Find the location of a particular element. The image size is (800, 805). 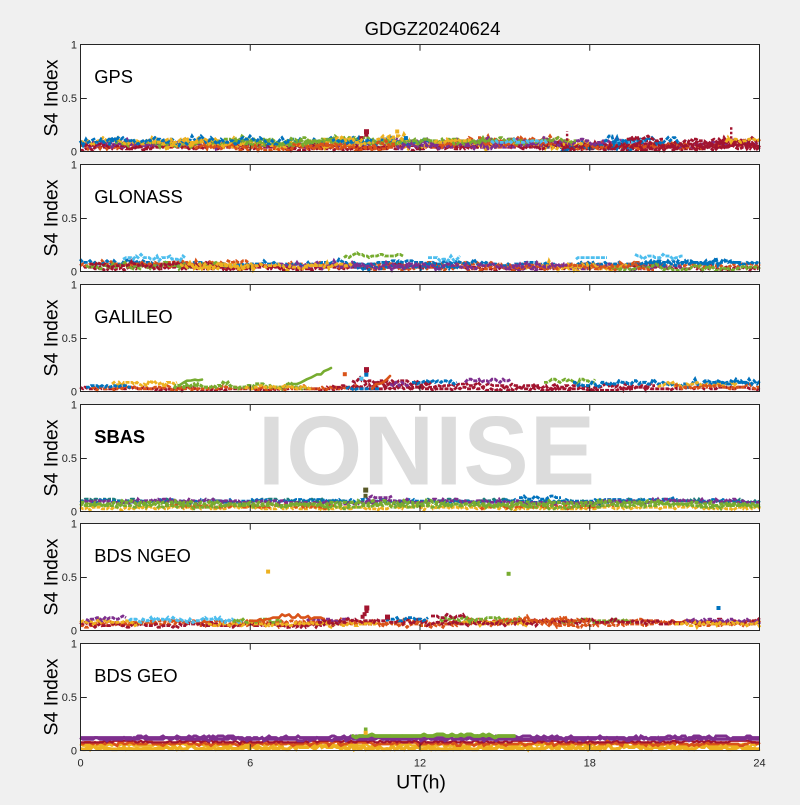

svg-text: 12 is located at coordinates (420, 764).